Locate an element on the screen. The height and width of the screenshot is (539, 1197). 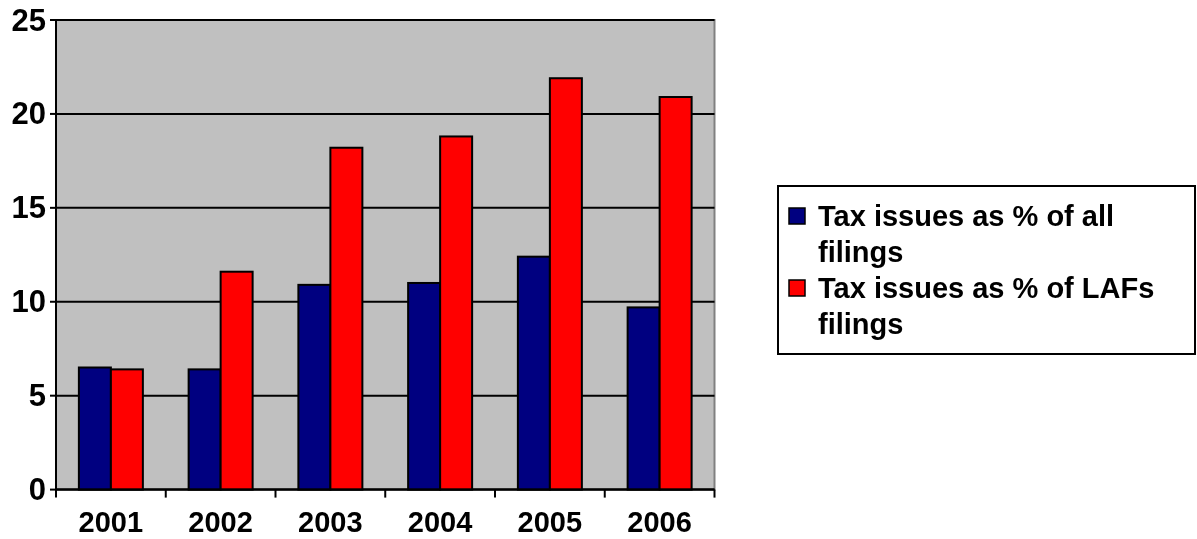
x-tick-label: 2004 is located at coordinates (440, 521).